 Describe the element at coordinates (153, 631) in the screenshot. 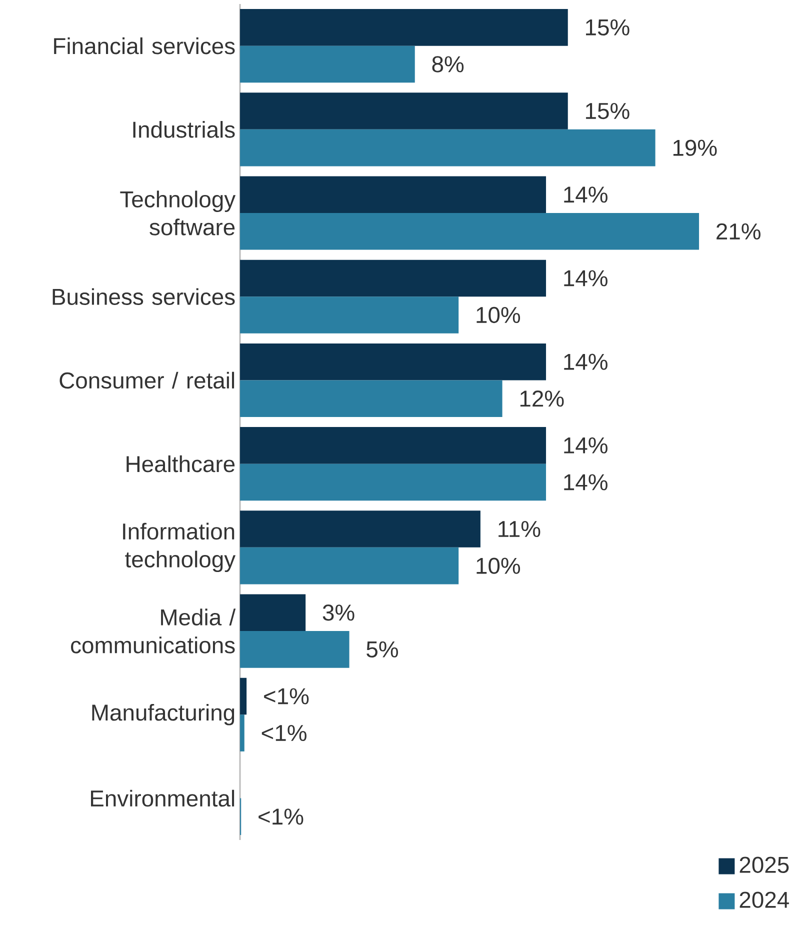

I see `y-tick-label: Media / communications` at that location.